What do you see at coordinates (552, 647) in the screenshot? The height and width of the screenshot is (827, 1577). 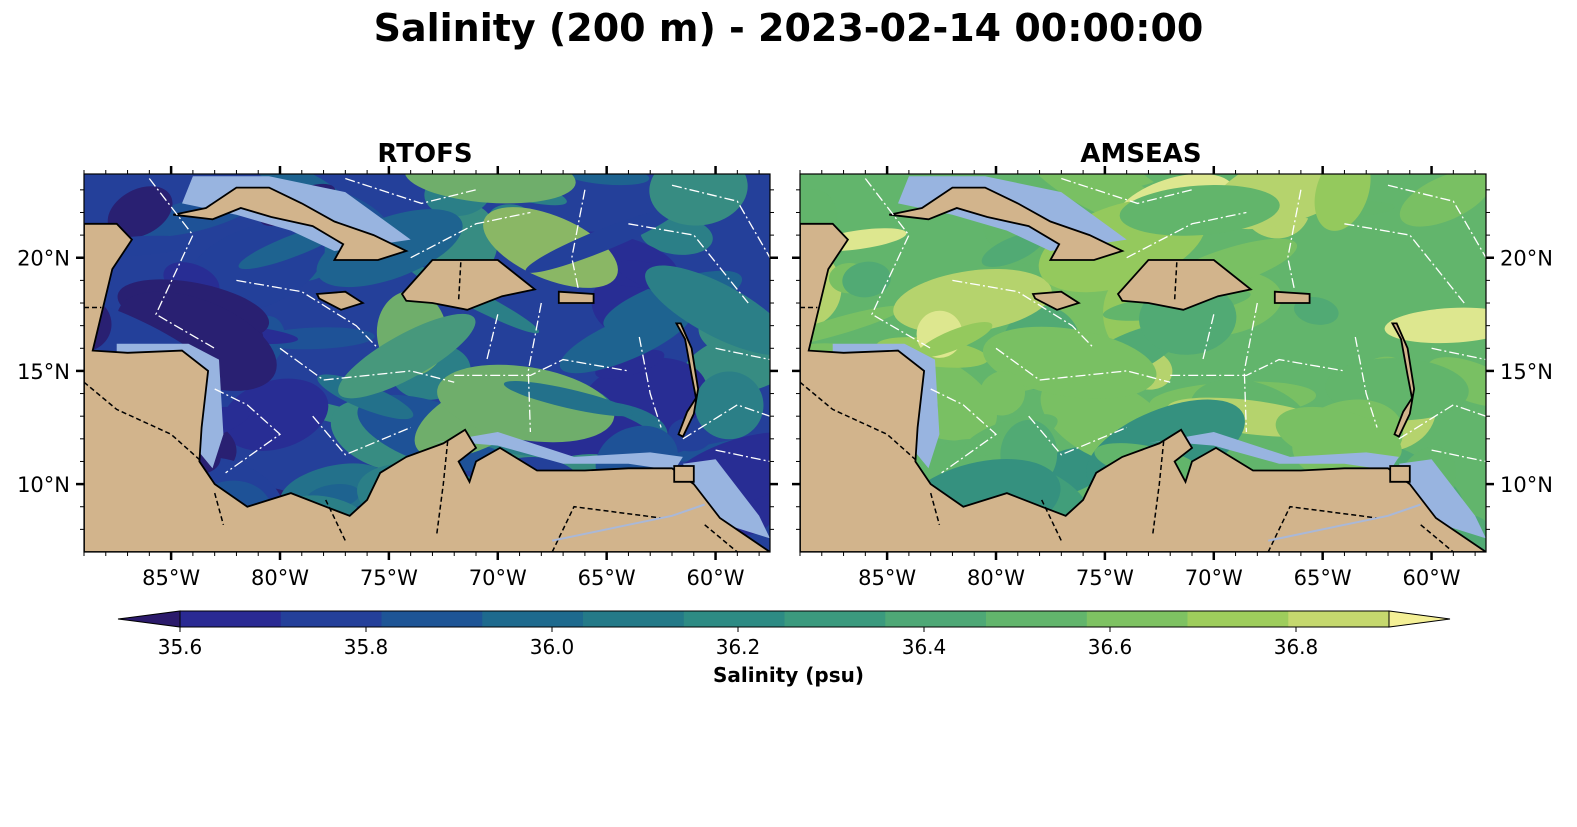 I see `colorbar-tick-label: 36.0` at bounding box center [552, 647].